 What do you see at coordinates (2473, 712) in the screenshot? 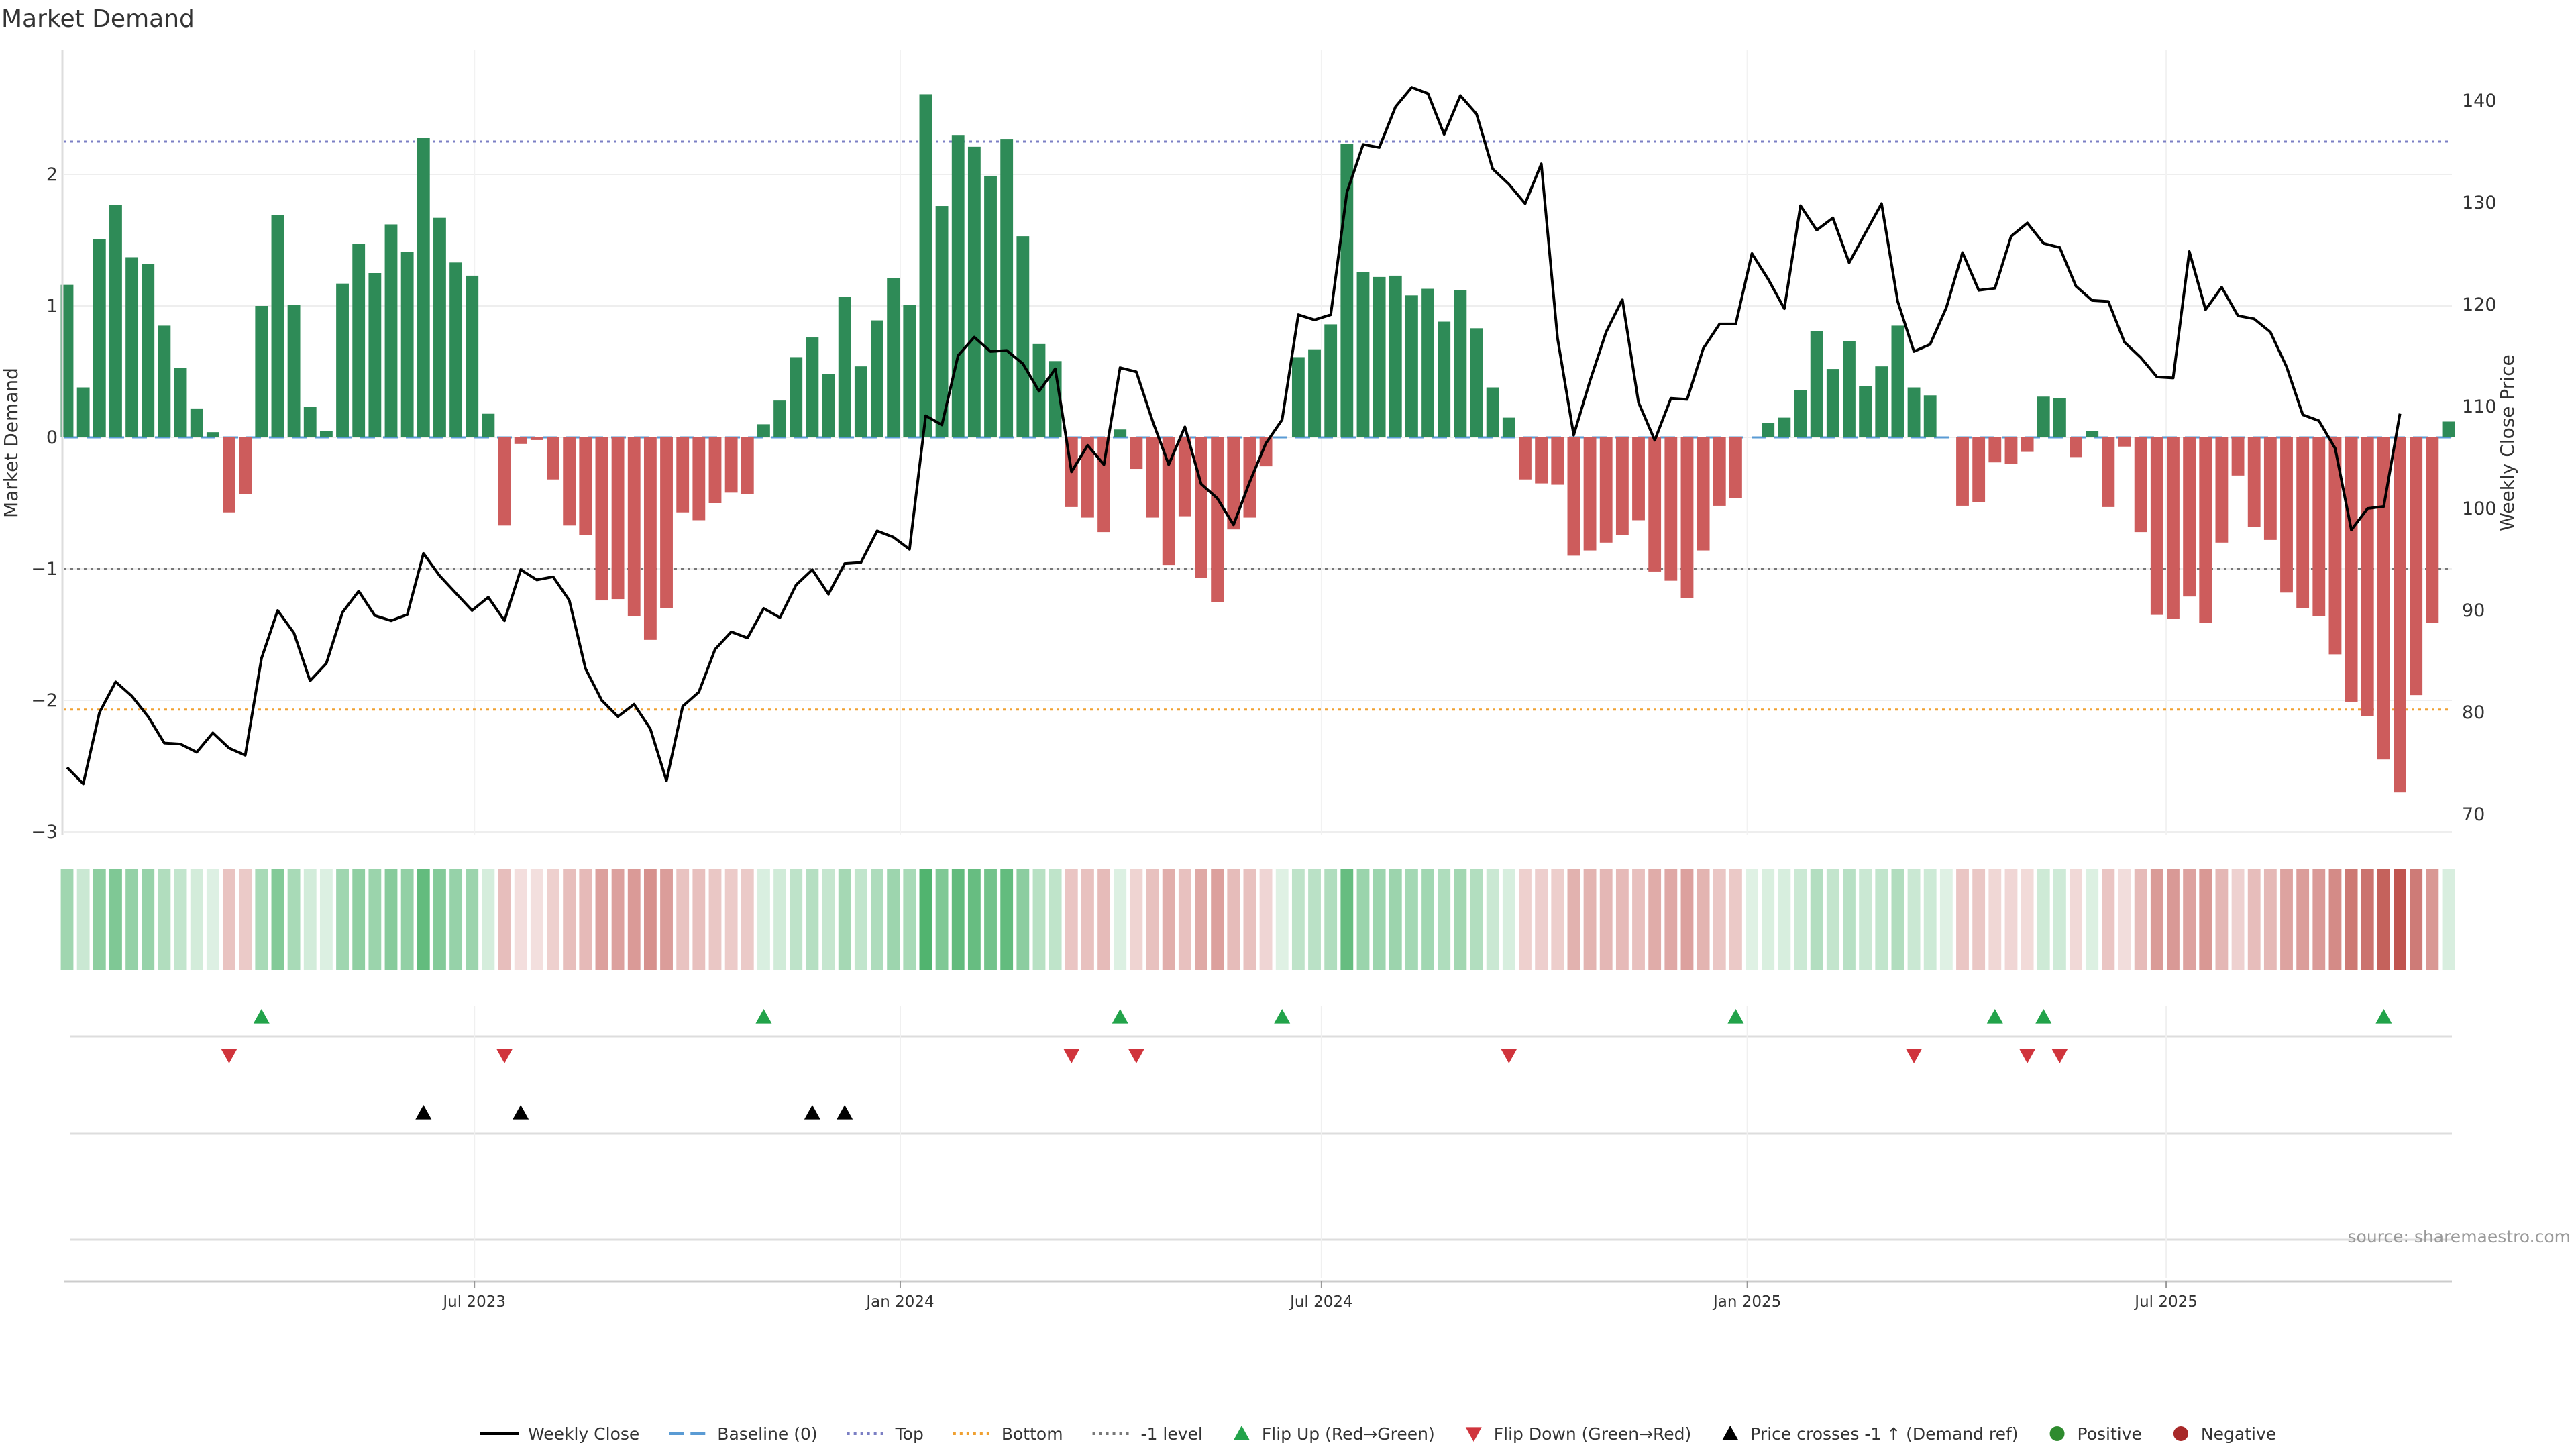
I see `y2-tick-label: 80` at bounding box center [2473, 712].